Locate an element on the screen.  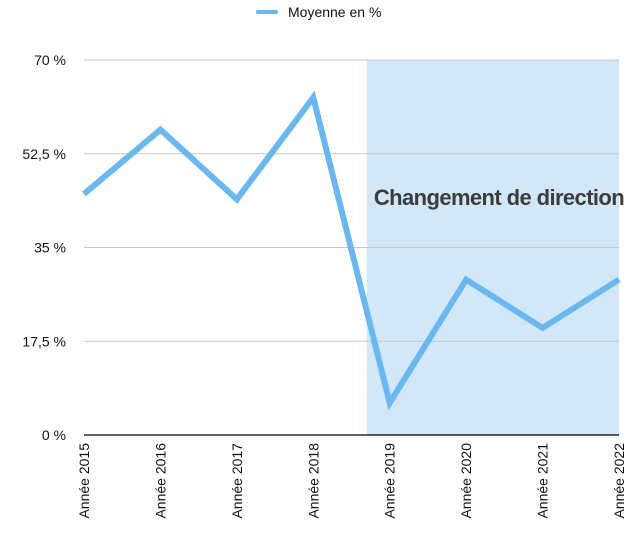
legend: Moyenne en % is located at coordinates (318, 12).